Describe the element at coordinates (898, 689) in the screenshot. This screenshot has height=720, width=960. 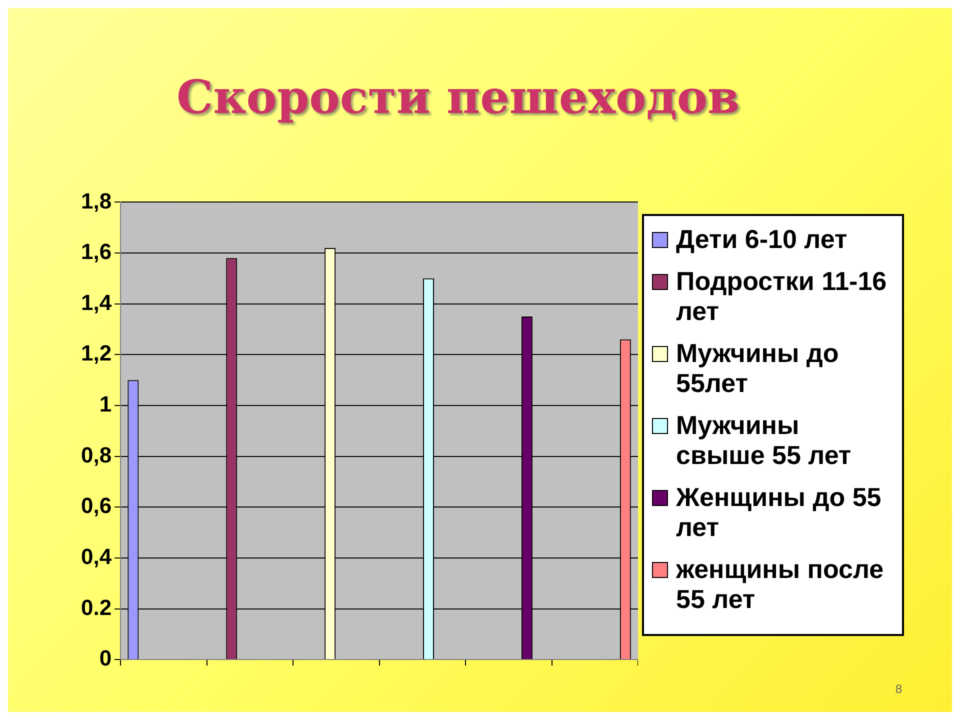
I see `text: 8` at that location.